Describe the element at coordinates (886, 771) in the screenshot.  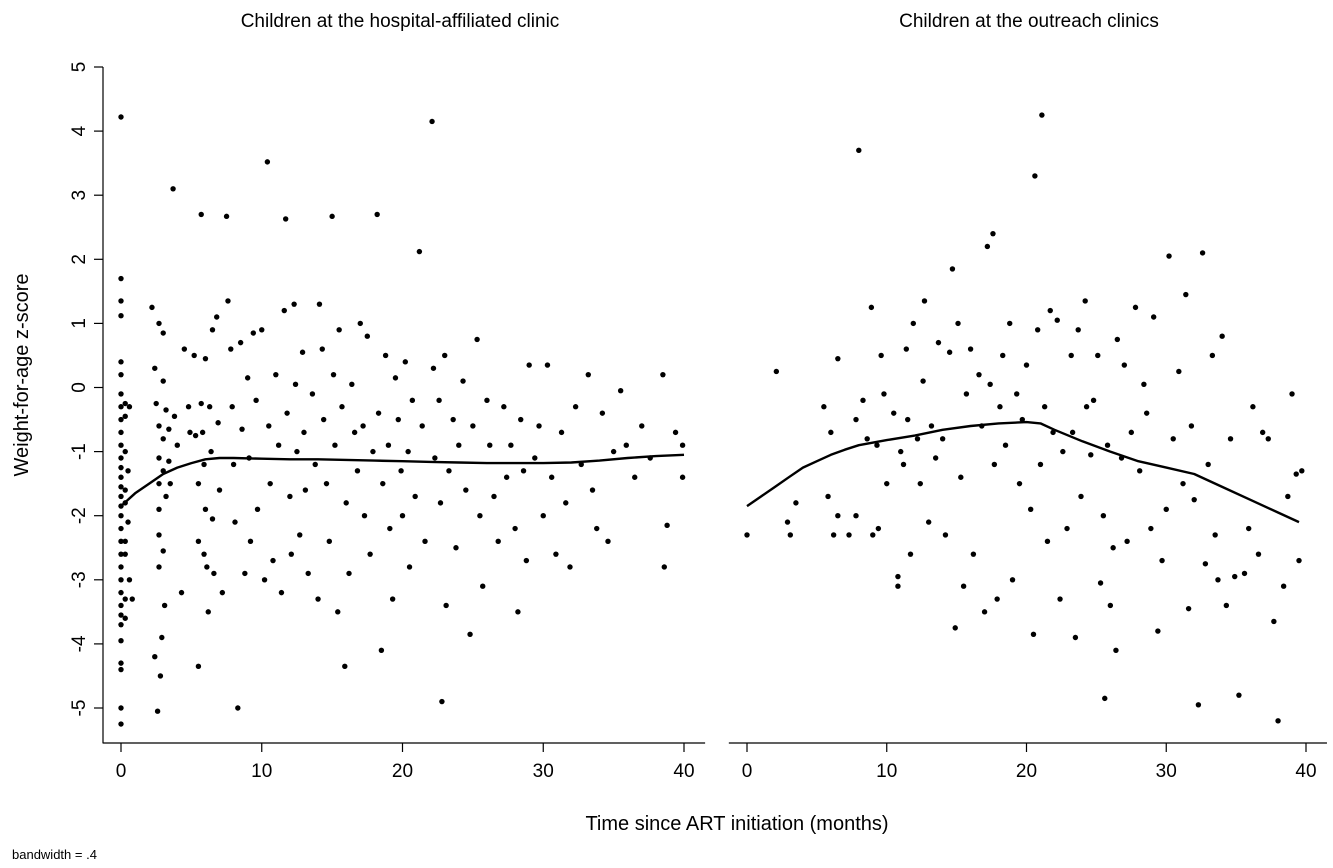
I see `x-tick-label: 10` at that location.